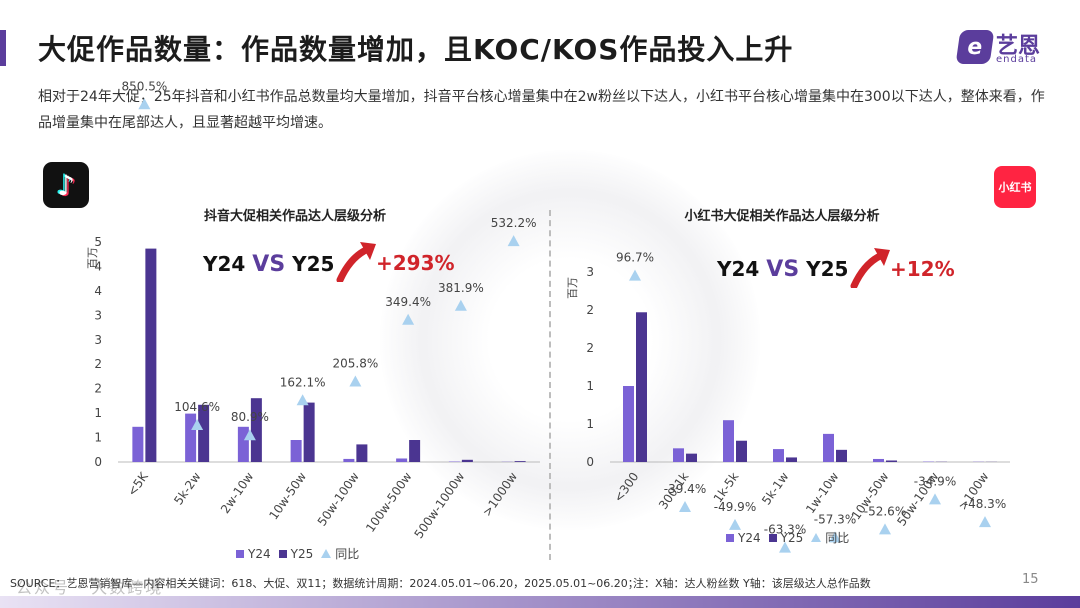  I want to click on douyin-x-tick-label: <5K, so click(138, 484).